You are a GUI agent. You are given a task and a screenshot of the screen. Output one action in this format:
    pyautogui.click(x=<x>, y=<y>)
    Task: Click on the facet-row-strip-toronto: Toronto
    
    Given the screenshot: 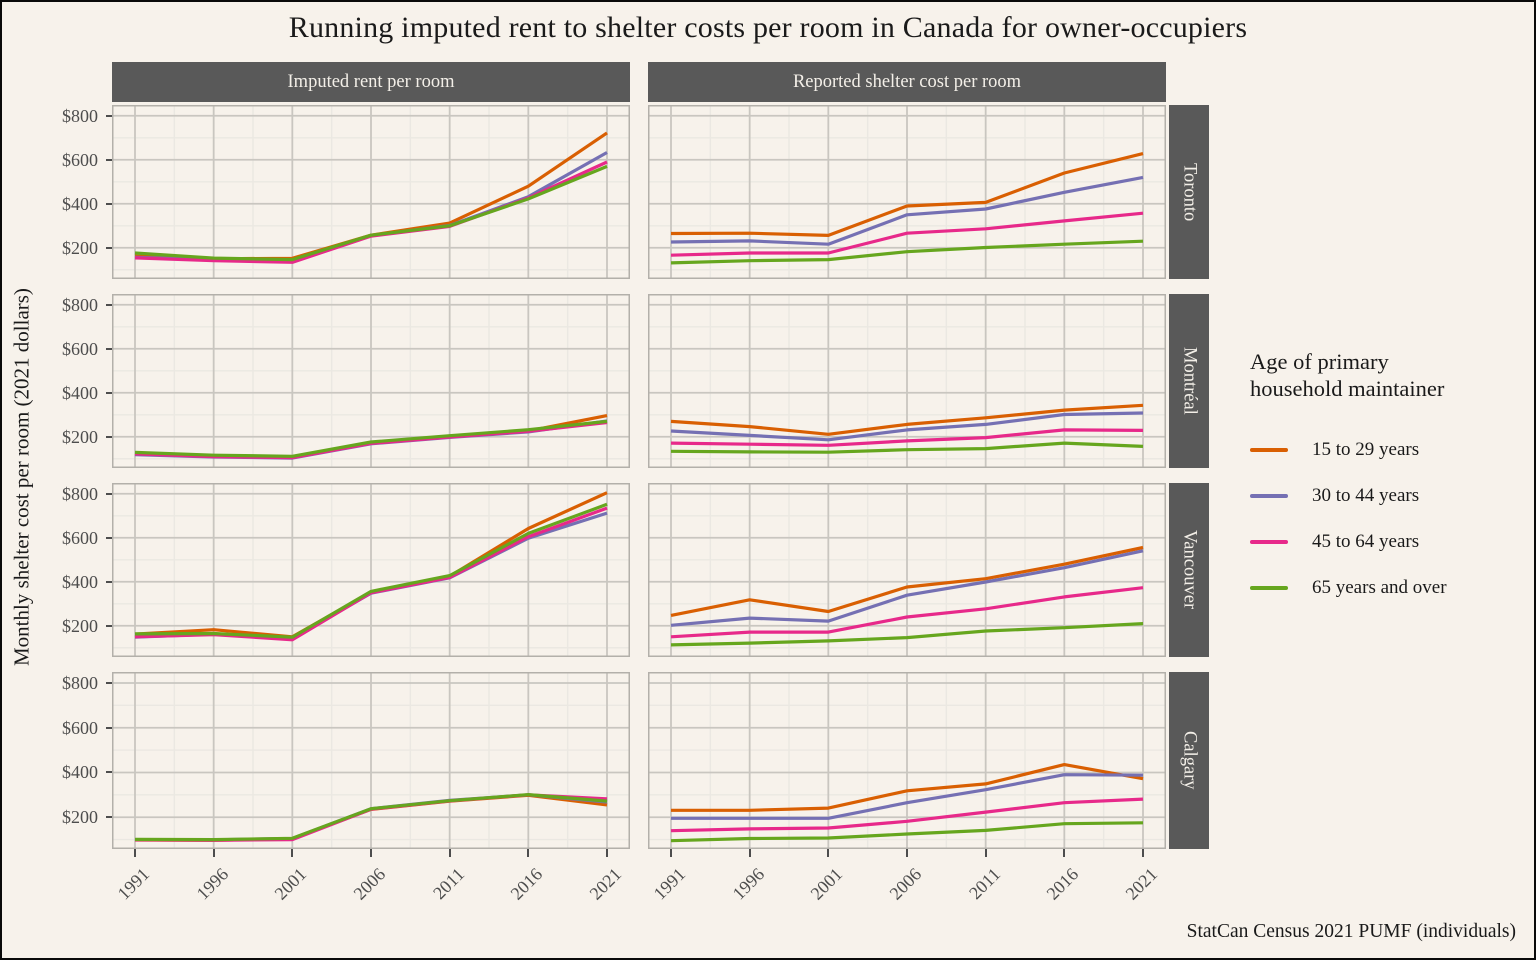 What is the action you would take?
    pyautogui.click(x=1189, y=192)
    